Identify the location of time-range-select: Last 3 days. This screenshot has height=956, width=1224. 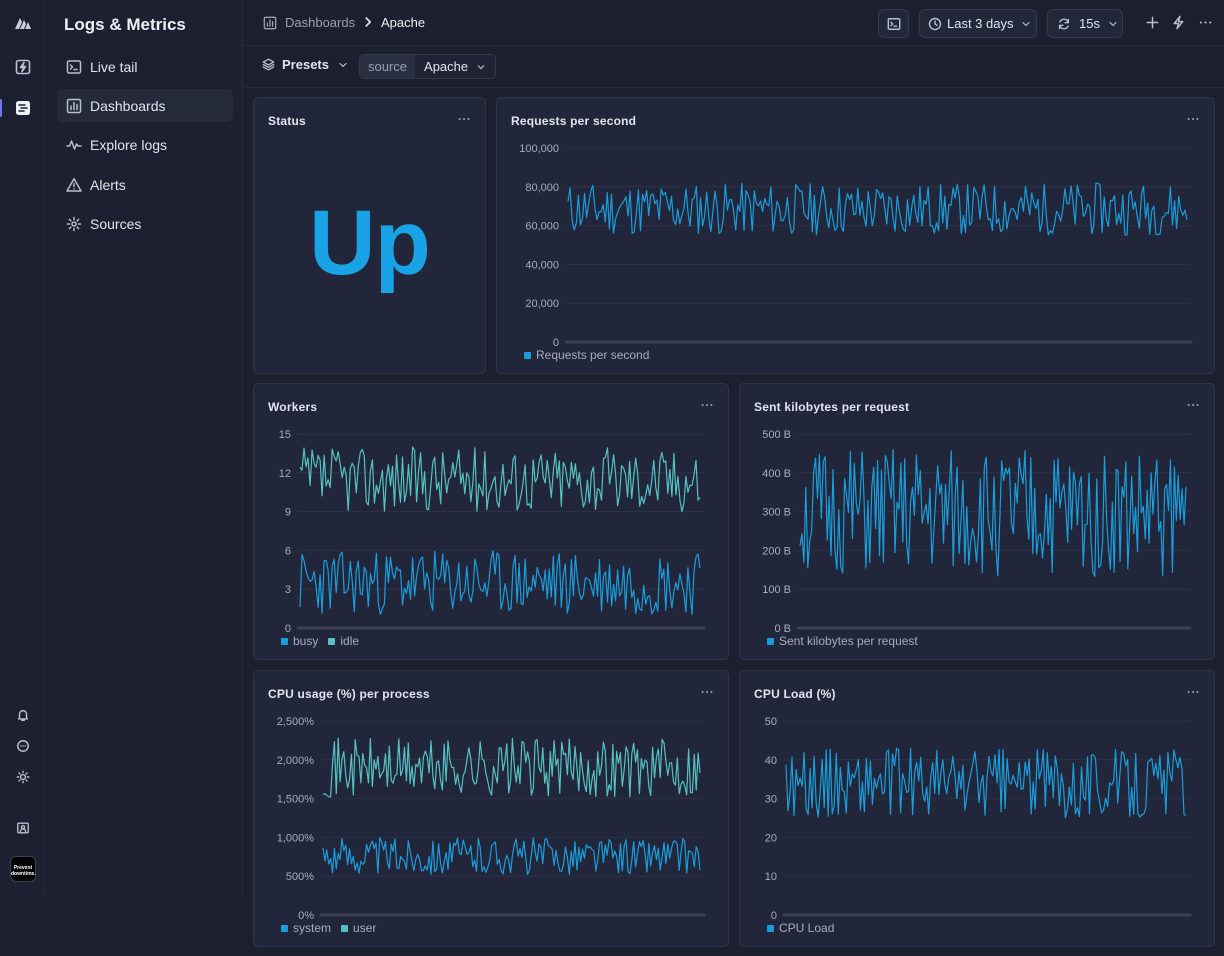
(978, 23).